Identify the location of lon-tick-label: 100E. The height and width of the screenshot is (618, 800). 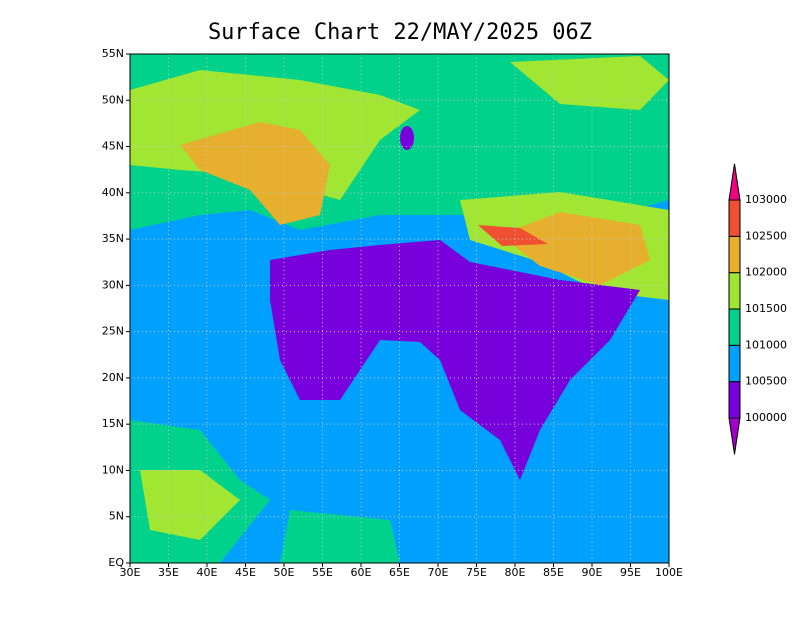
(669, 572).